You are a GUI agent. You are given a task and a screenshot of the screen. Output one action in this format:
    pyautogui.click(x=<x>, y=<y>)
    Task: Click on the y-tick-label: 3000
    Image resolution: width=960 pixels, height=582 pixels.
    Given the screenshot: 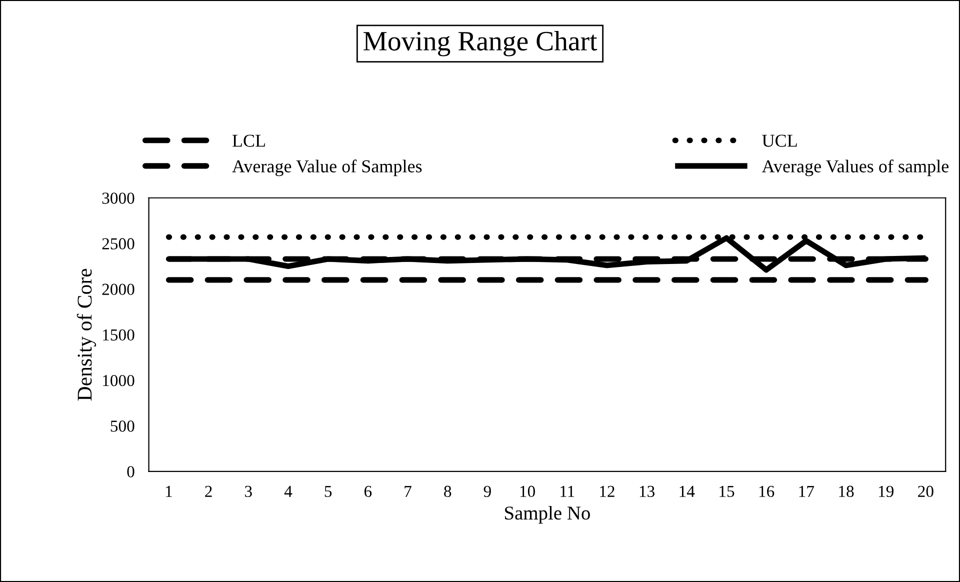 What is the action you would take?
    pyautogui.click(x=118, y=198)
    